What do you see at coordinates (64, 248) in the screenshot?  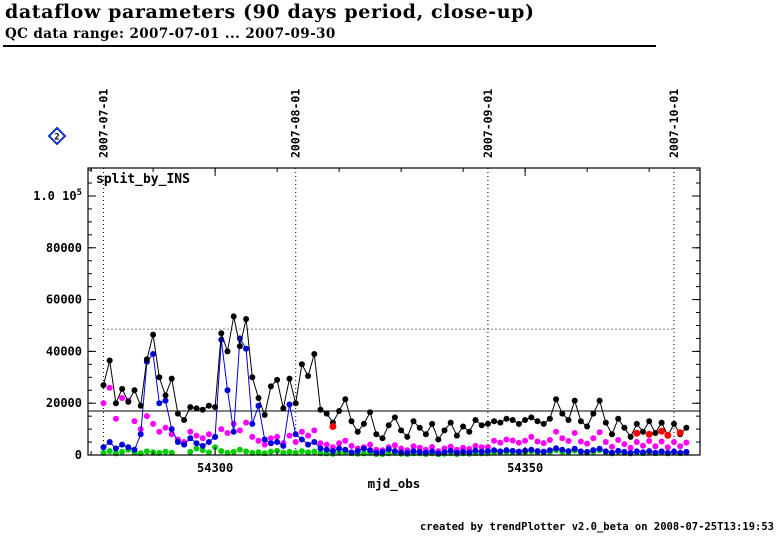 I see `y-tick-label: 80000` at bounding box center [64, 248].